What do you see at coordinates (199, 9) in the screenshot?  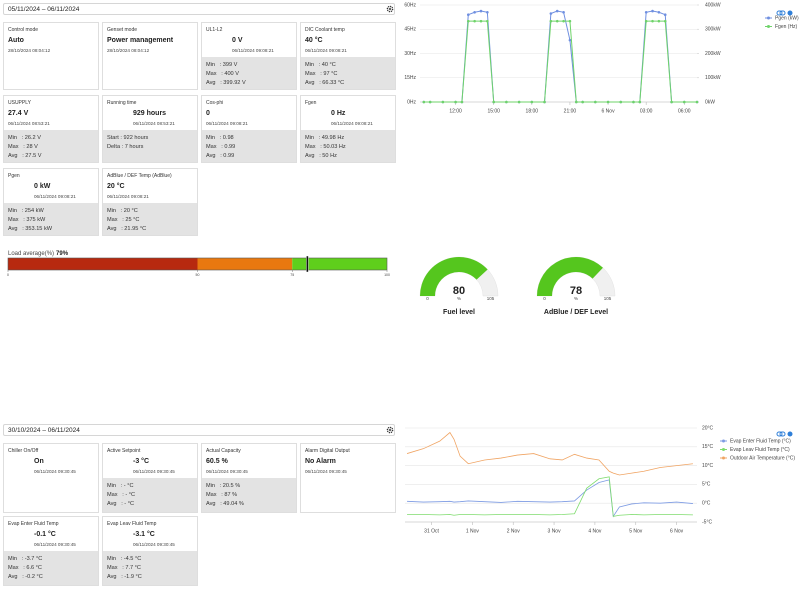 I see `date-range: 05/11/2024 – 06/11/2024` at bounding box center [199, 9].